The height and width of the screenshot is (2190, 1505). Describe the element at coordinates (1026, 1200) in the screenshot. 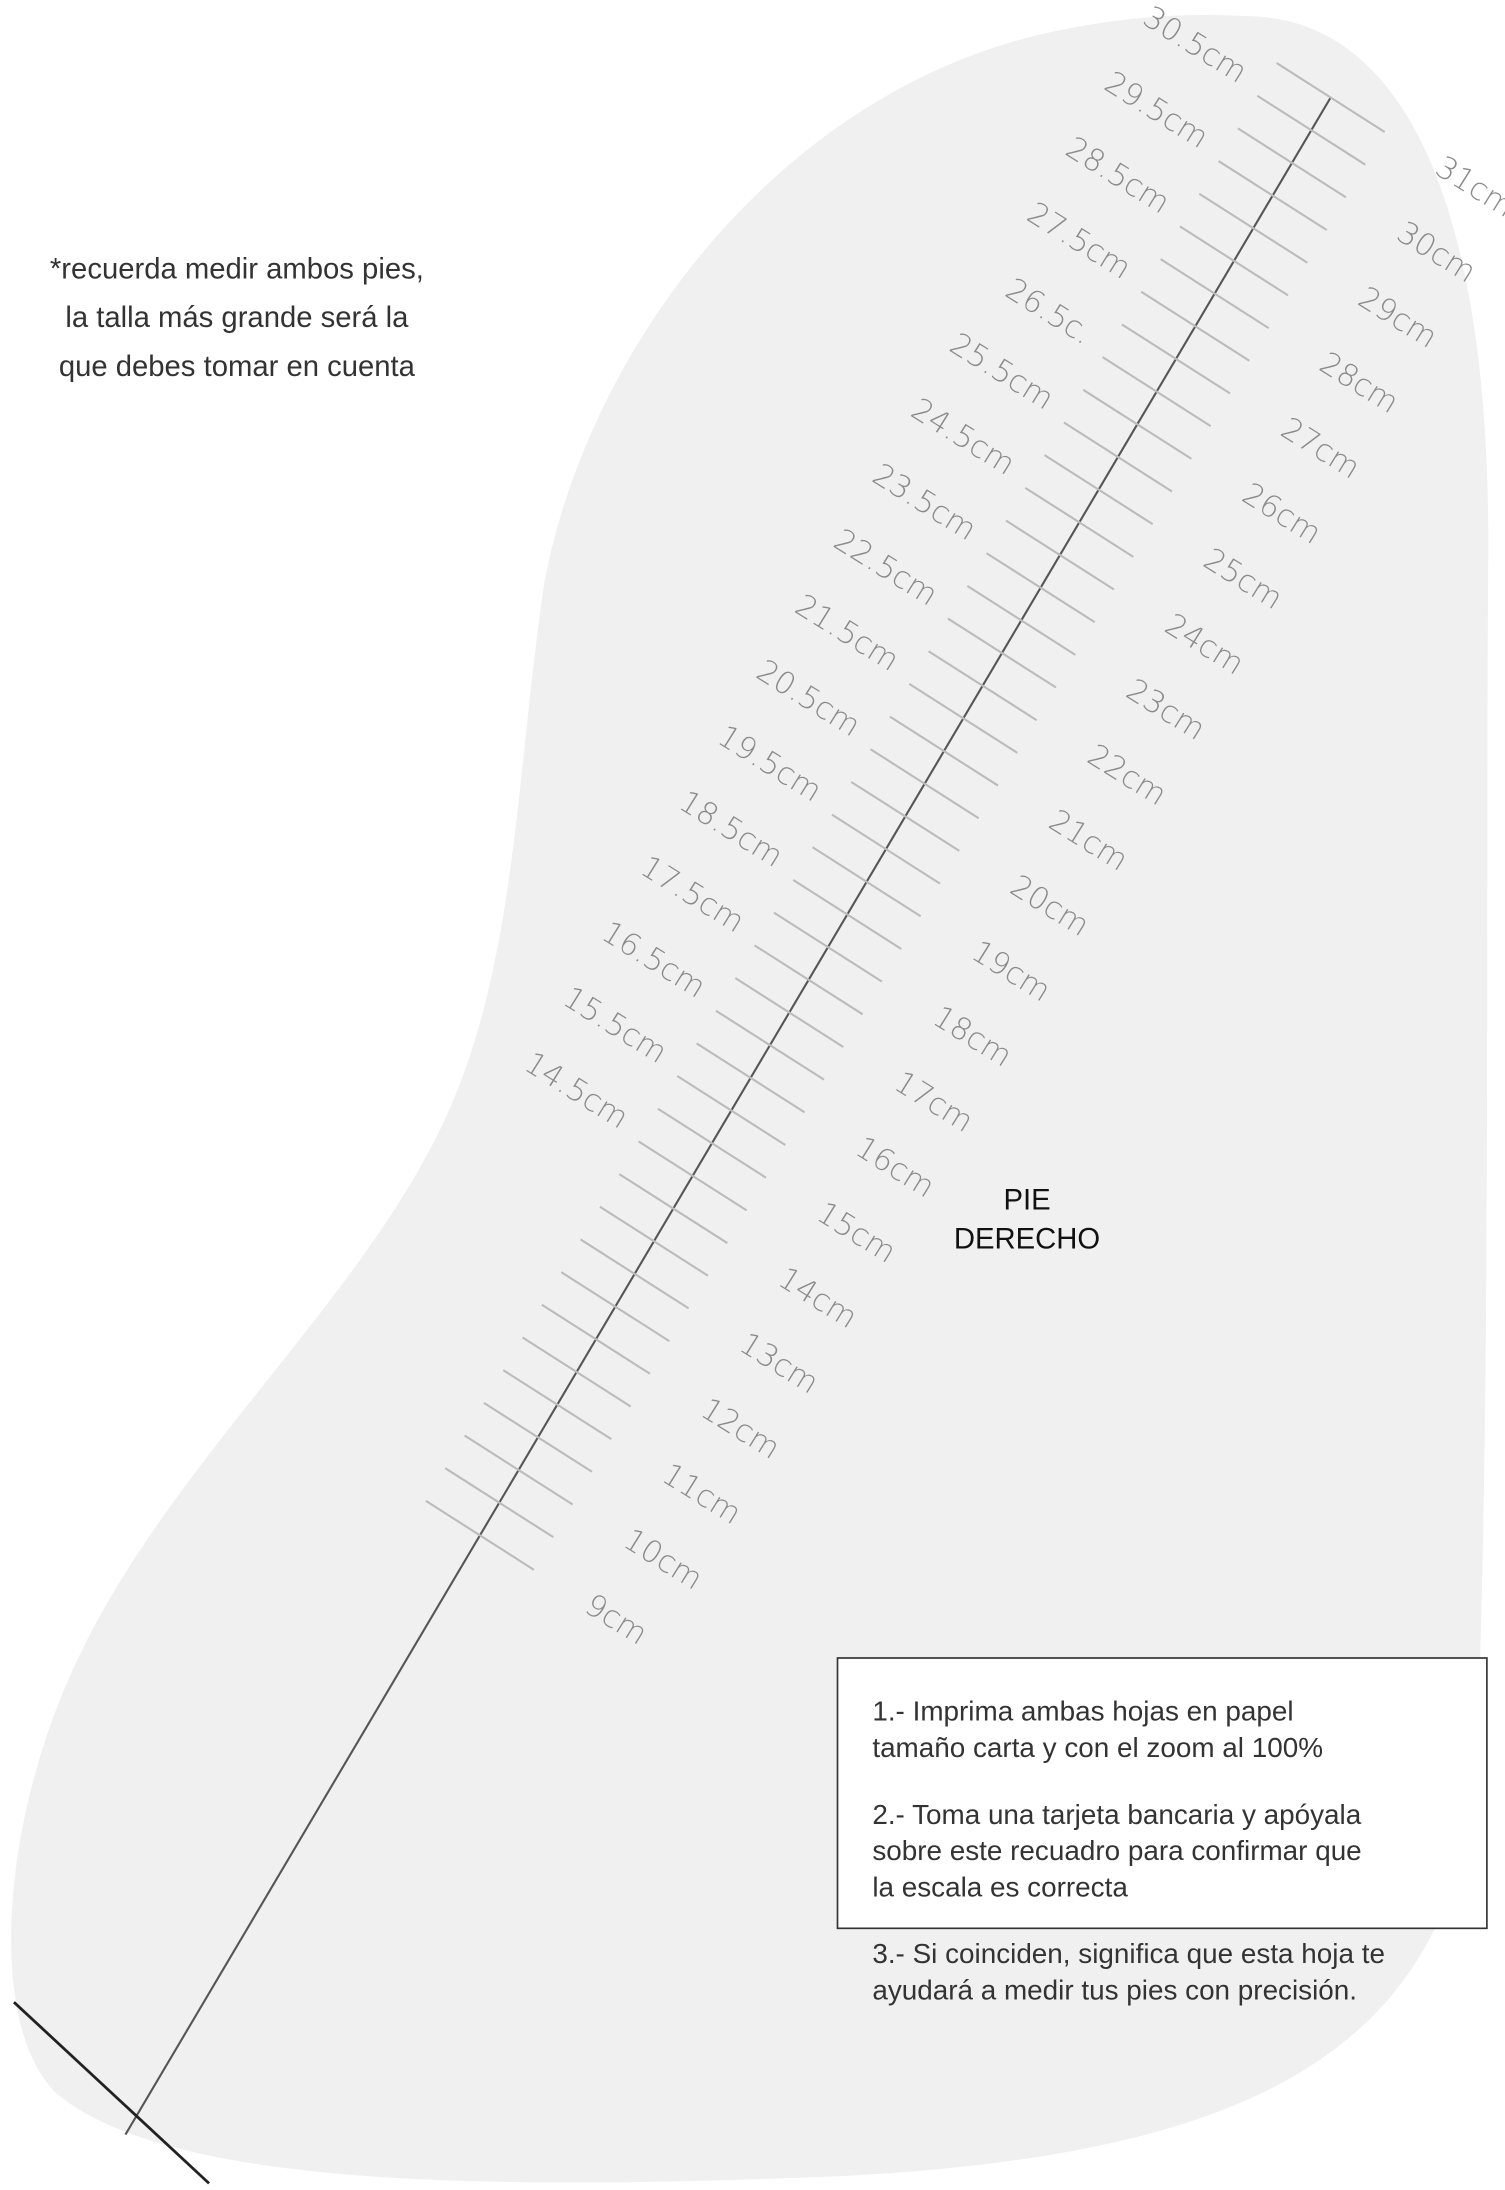

I see `foot-label: PIE` at that location.